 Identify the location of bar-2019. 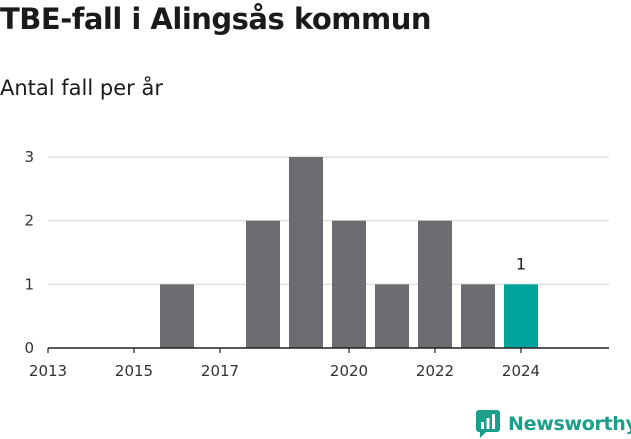
(306, 252).